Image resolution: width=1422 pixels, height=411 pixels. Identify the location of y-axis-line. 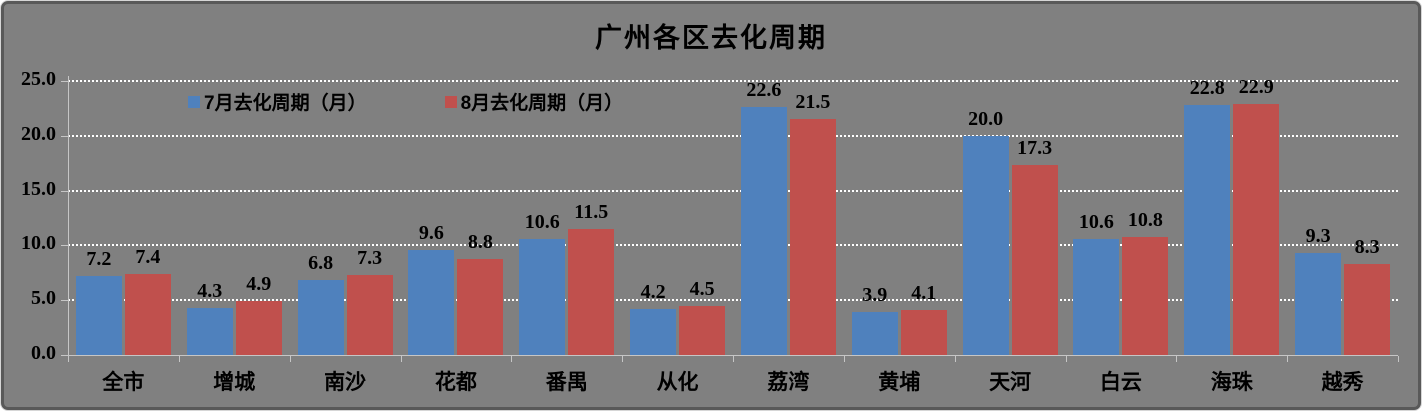
(68, 215).